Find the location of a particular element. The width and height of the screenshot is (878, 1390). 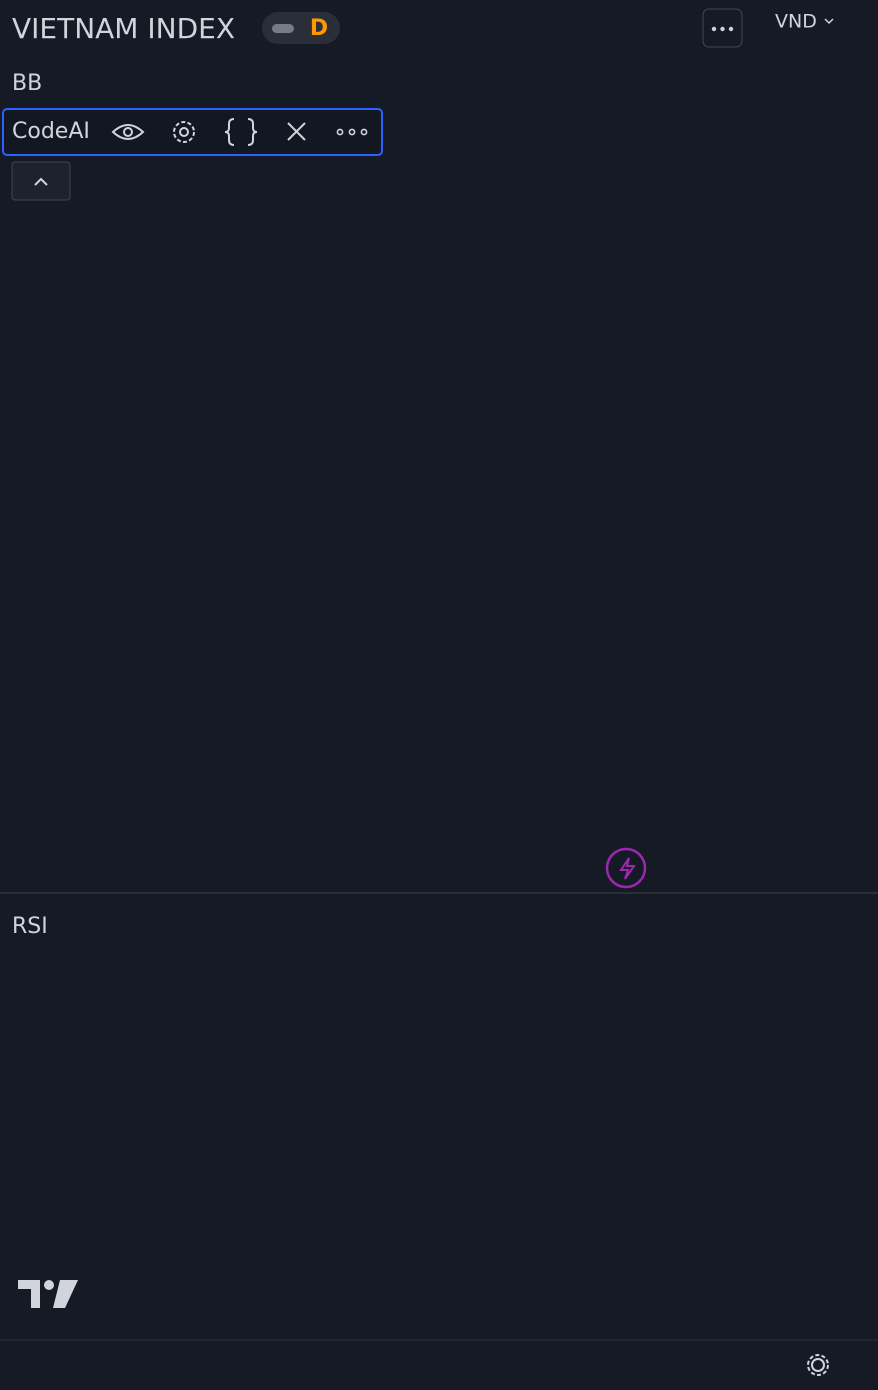

eye-outline is located at coordinates (128, 132).